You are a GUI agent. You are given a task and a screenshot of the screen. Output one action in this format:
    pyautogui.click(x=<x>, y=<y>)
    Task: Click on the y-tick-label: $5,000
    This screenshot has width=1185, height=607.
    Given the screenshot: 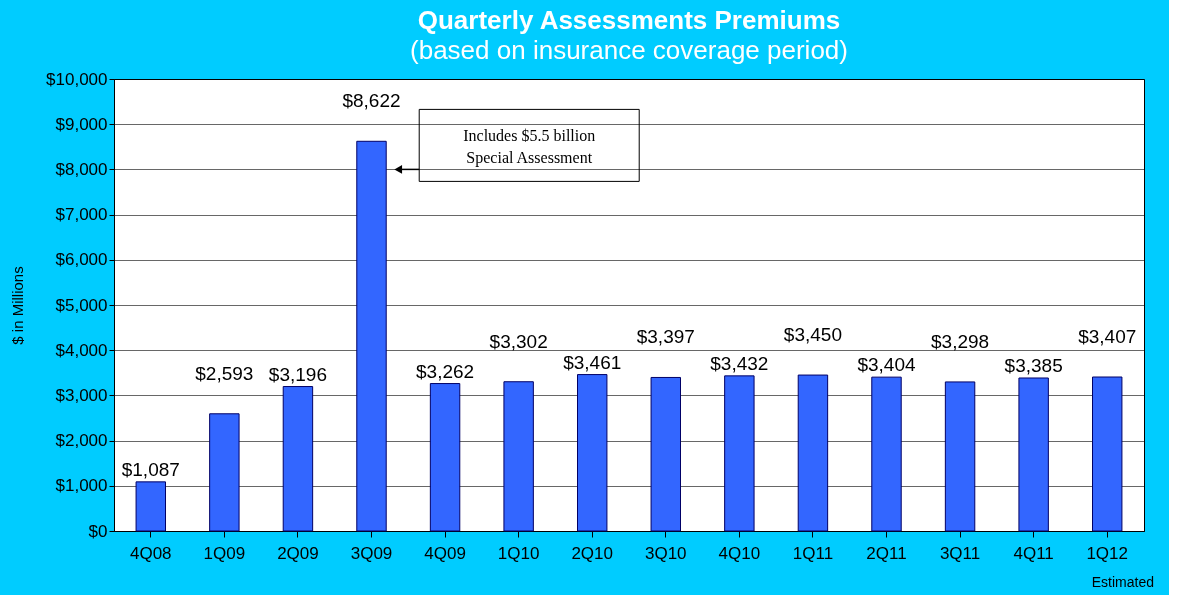 What is the action you would take?
    pyautogui.click(x=81, y=305)
    